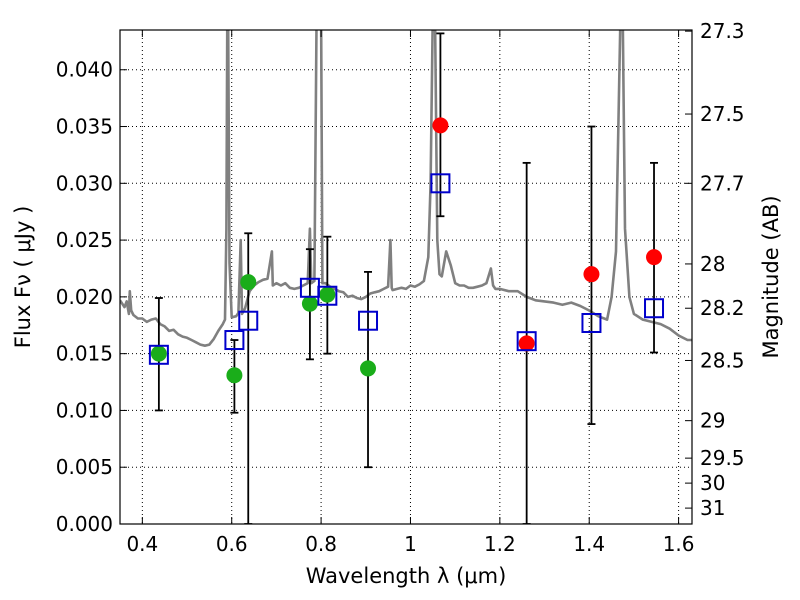 This screenshot has height=600, width=800. I want to click on x-tick-label: 1.4, so click(589, 544).